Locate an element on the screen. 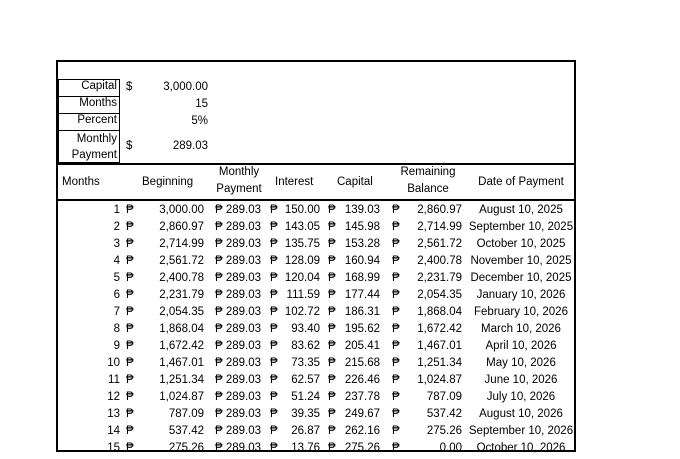 This screenshot has width=680, height=459. date-cell: October 10, 2026 is located at coordinates (521, 448).